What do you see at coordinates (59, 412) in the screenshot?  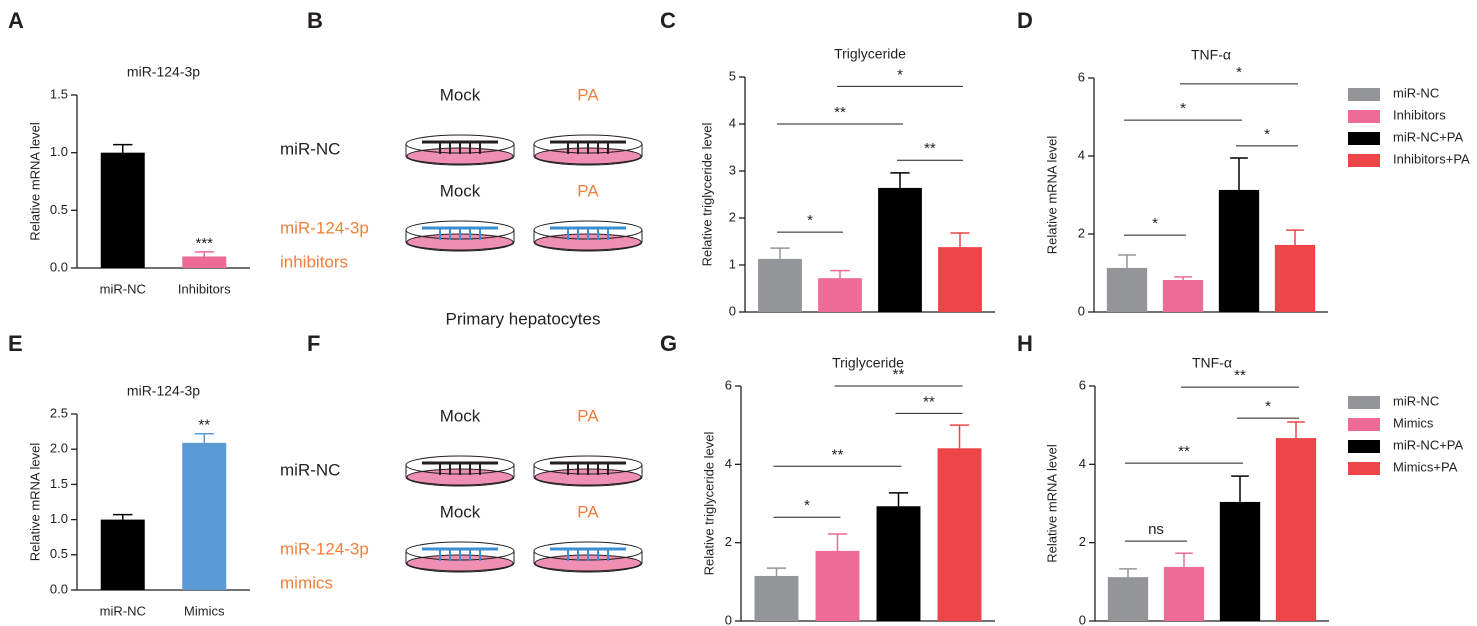 I see `y-tick-label: 2.5` at bounding box center [59, 412].